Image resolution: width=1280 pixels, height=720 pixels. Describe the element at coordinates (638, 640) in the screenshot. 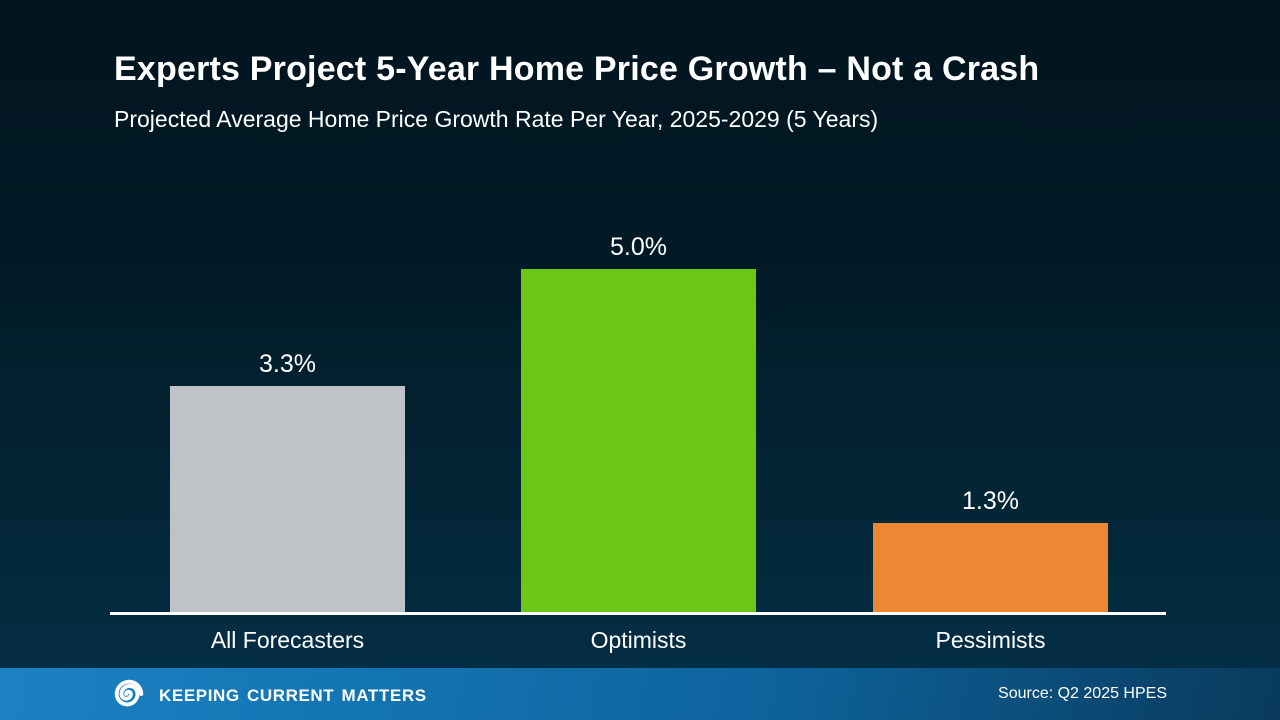

I see `category-label-optimists: Optimists` at that location.